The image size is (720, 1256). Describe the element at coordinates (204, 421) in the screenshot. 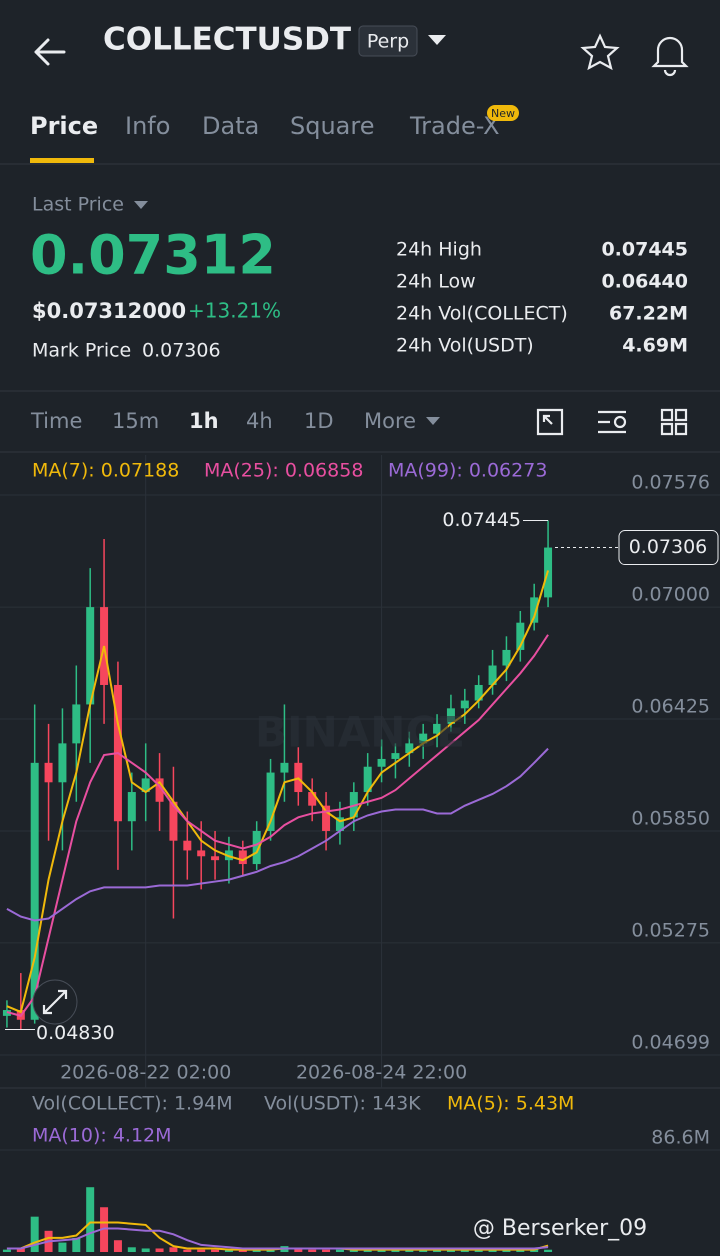

I see `interval: 1h` at that location.